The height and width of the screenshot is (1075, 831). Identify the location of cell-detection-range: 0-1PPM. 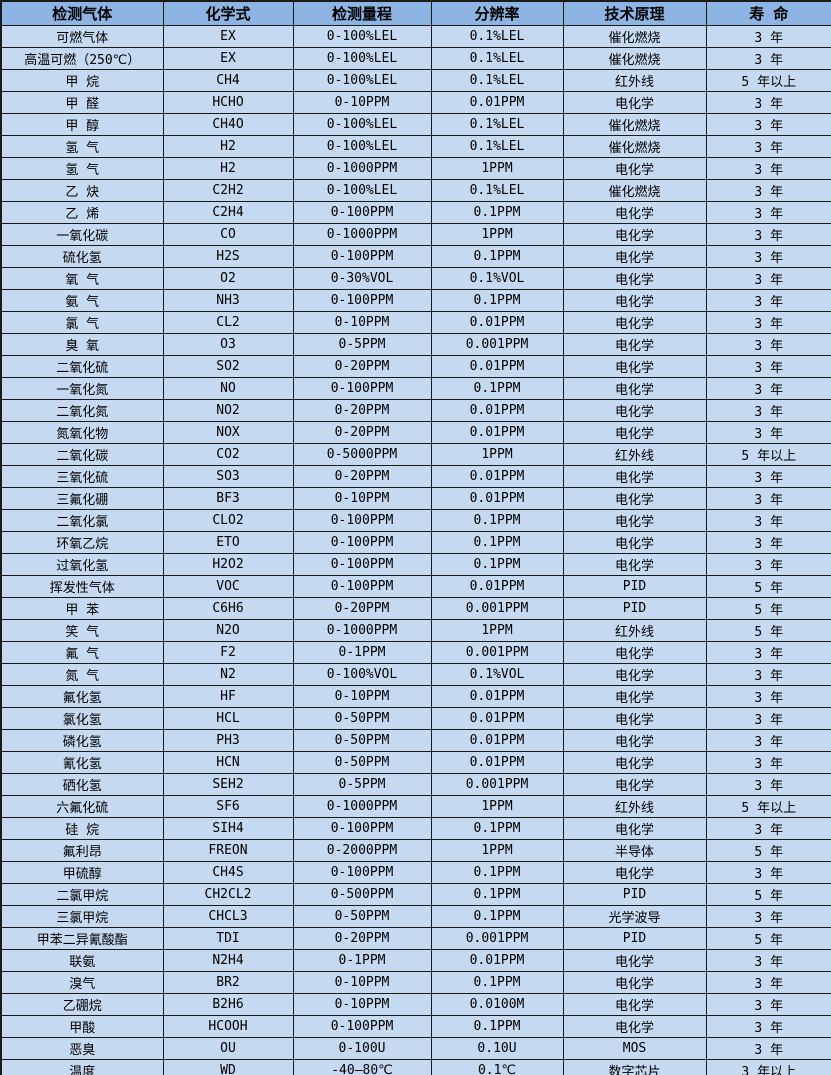
(362, 652).